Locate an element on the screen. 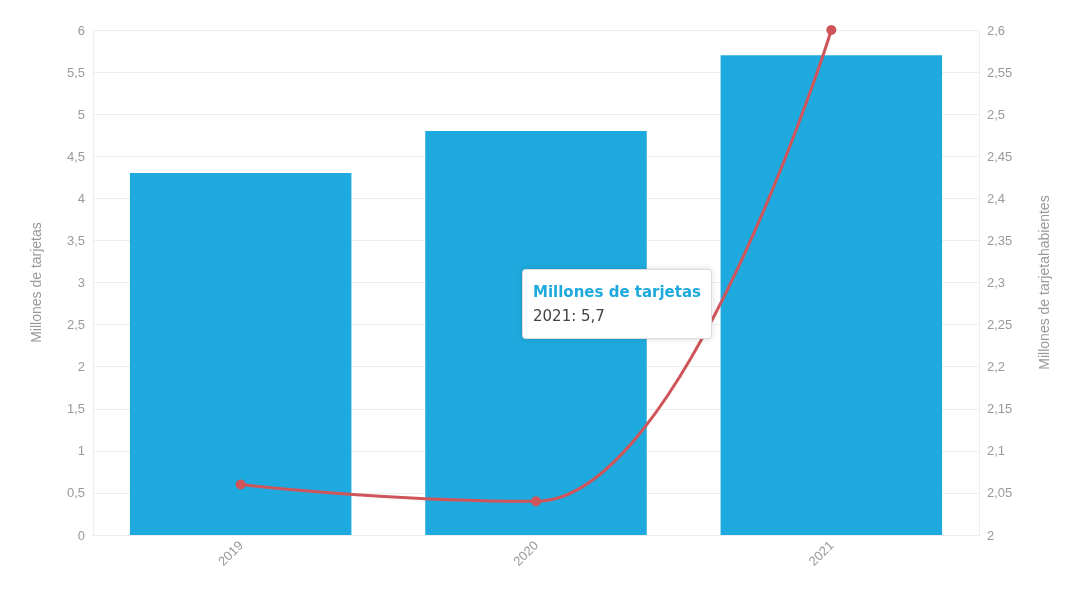  y2-axis-title: Millones de tarjetahabientes is located at coordinates (1044, 282).